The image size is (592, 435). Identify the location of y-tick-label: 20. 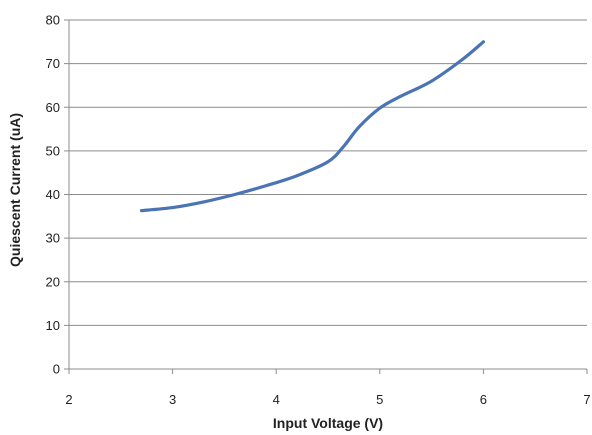
(53, 281).